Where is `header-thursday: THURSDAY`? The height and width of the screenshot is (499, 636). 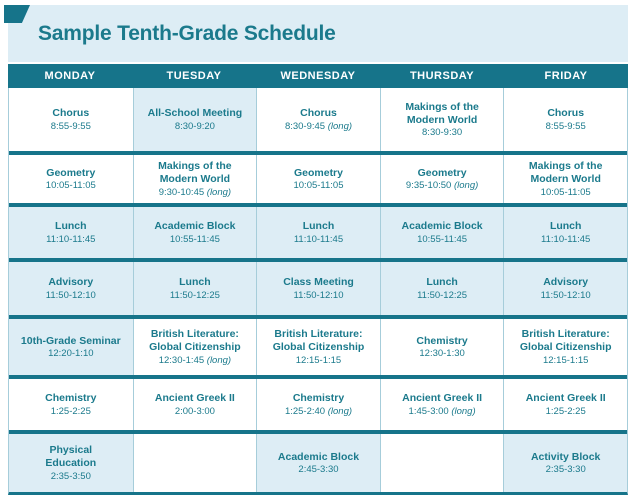 header-thursday: THURSDAY is located at coordinates (442, 76).